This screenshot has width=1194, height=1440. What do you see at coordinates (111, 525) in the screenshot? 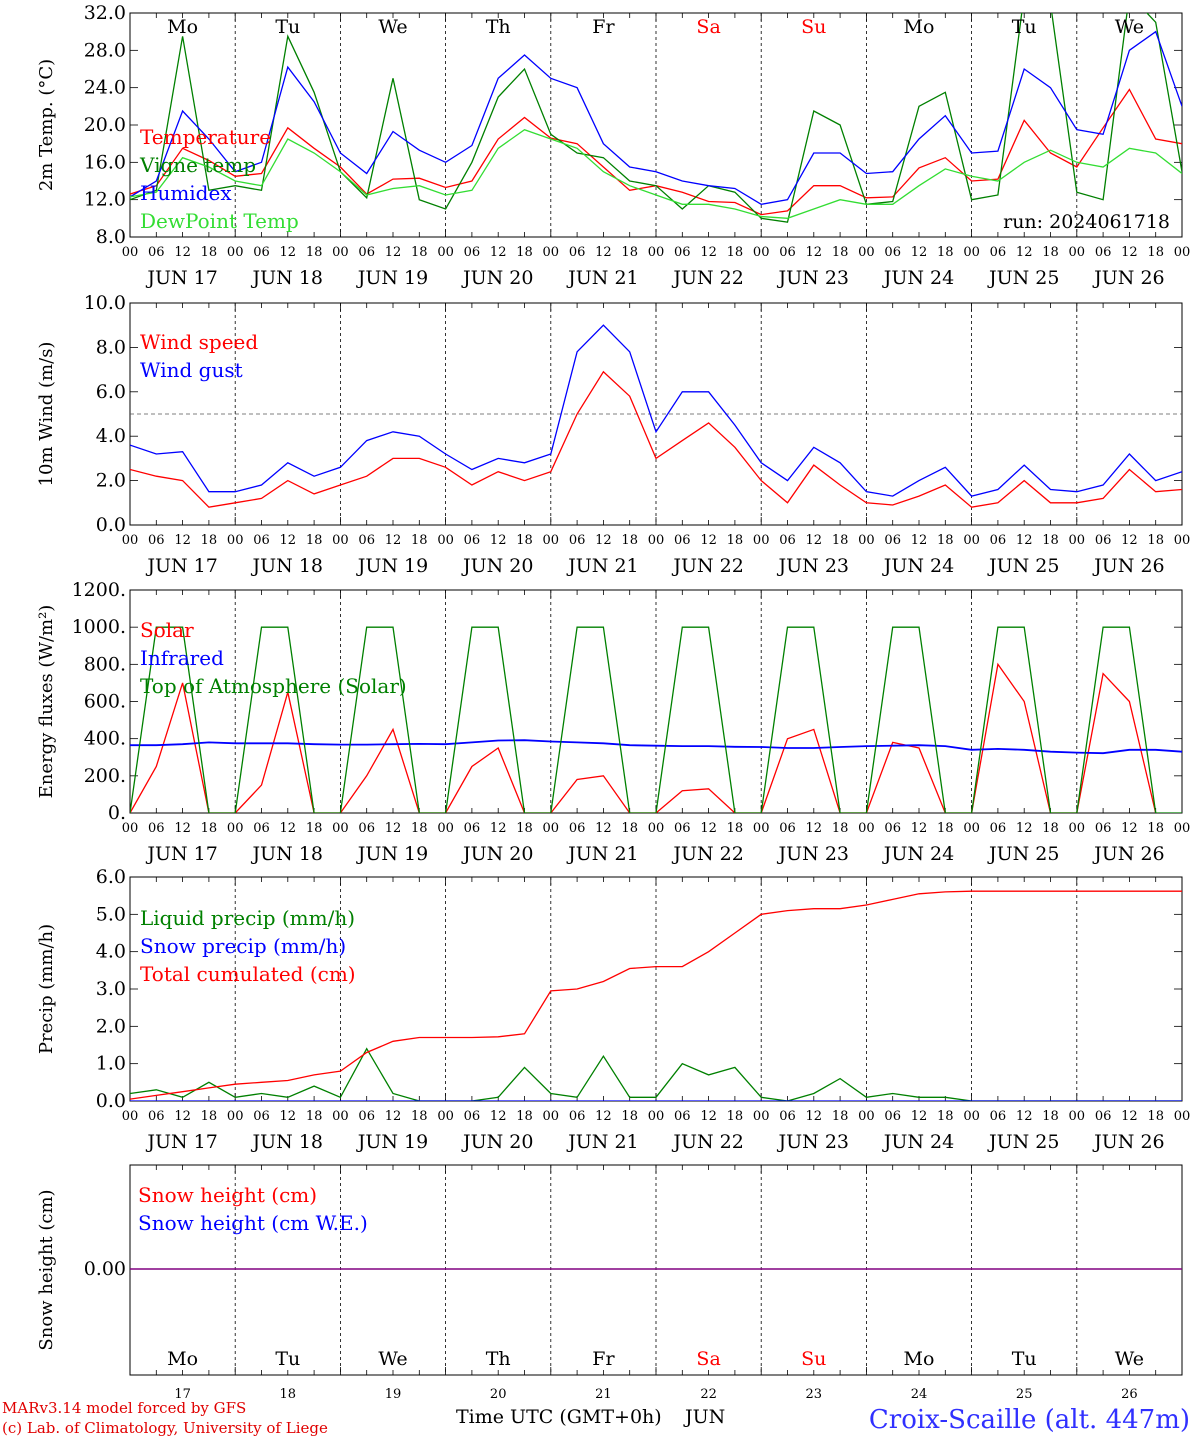
I see `y-tick-label: 0.0` at bounding box center [111, 525].